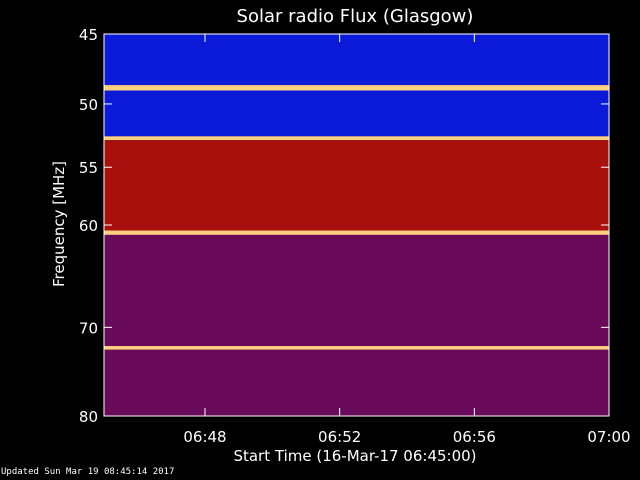 The width and height of the screenshot is (640, 480). Describe the element at coordinates (608, 437) in the screenshot. I see `x-tick-label: 07:00` at that location.